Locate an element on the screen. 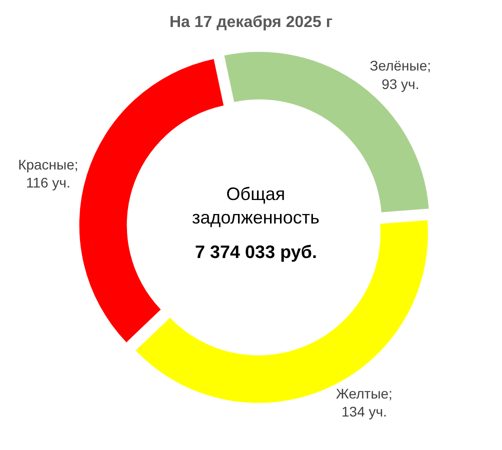 Image resolution: width=502 pixels, height=450 pixels. slice-label: Красные; 116 уч. is located at coordinates (48, 173).